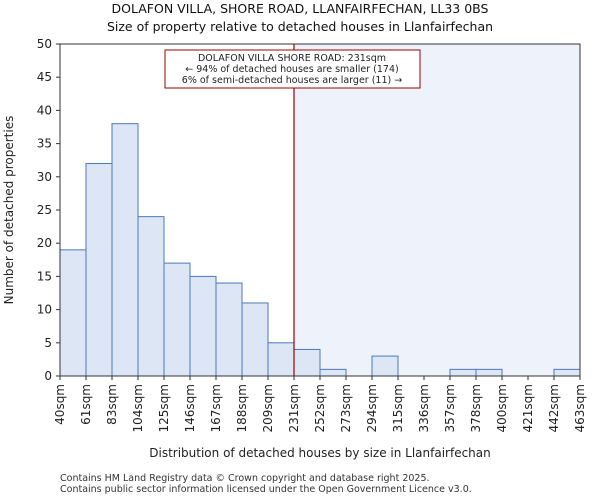  I want to click on x-tick-label: 294sqm, so click(372, 408).